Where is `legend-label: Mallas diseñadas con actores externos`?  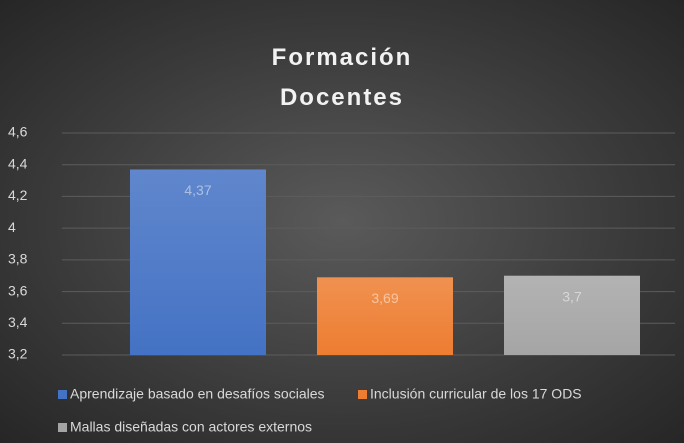
legend-label: Mallas diseñadas con actores externos is located at coordinates (191, 427).